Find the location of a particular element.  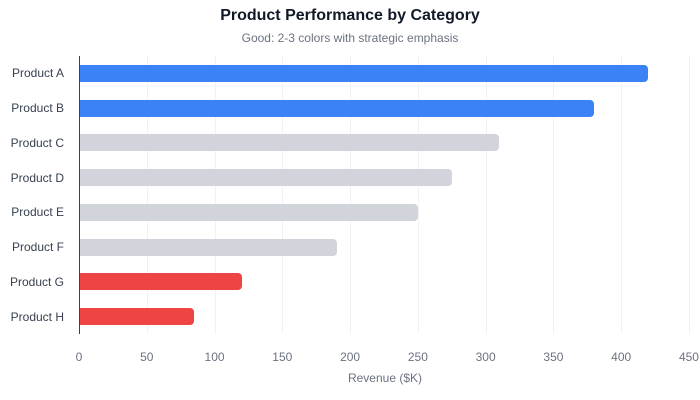

bar-product-g is located at coordinates (160, 282).